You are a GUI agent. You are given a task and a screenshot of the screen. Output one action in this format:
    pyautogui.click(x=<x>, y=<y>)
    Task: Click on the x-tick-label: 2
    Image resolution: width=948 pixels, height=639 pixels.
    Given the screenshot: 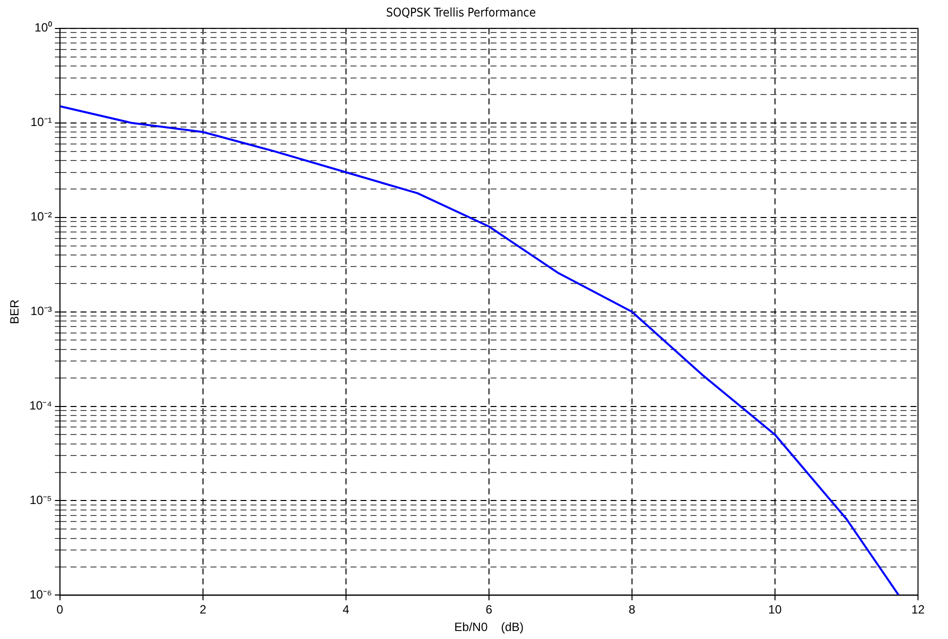 What is the action you would take?
    pyautogui.click(x=203, y=609)
    